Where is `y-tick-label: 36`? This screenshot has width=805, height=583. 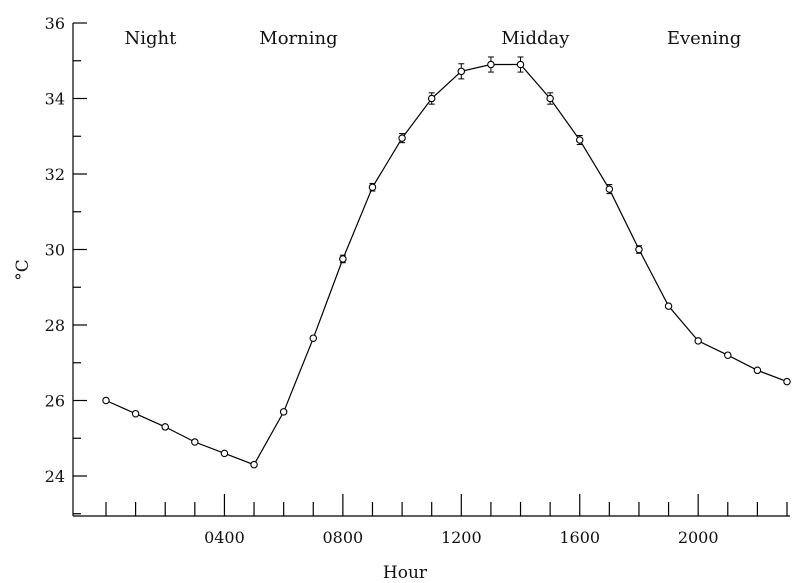 y-tick-label: 36 is located at coordinates (55, 23).